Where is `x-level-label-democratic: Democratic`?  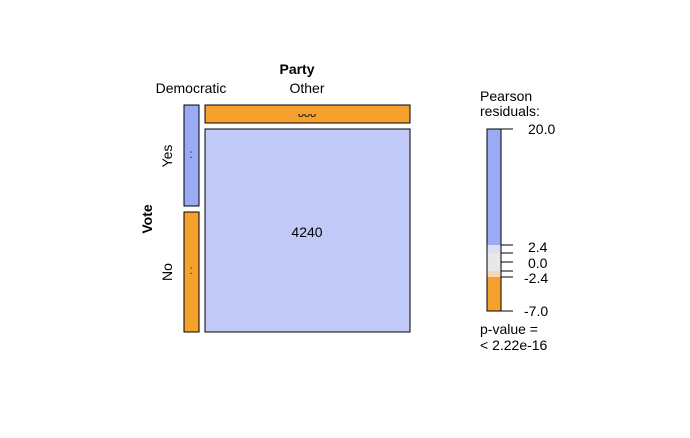 x-level-label-democratic: Democratic is located at coordinates (191, 88).